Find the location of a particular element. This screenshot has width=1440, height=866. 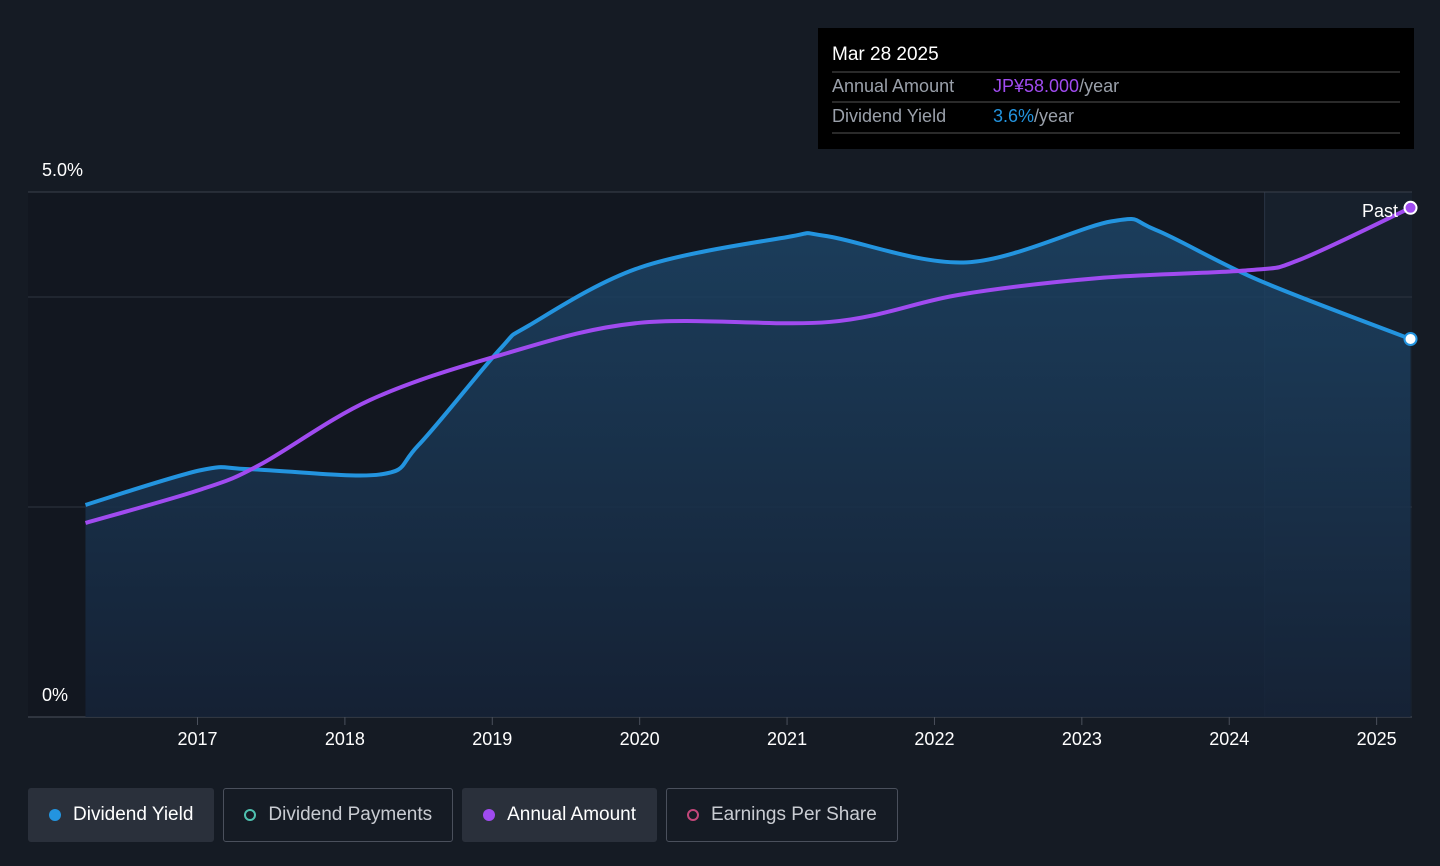

legend-label: Dividend Yield is located at coordinates (133, 814).